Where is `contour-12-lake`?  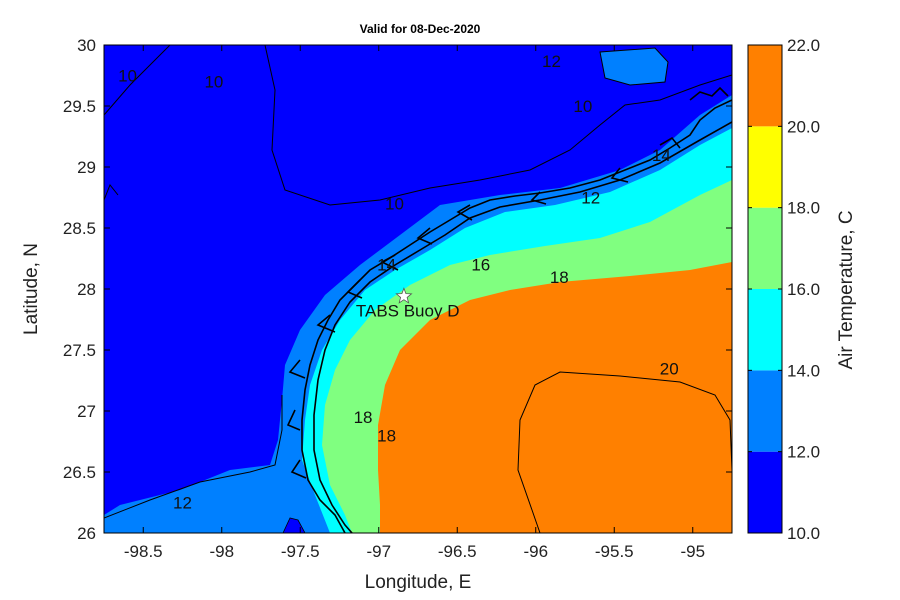 contour-12-lake is located at coordinates (634, 66).